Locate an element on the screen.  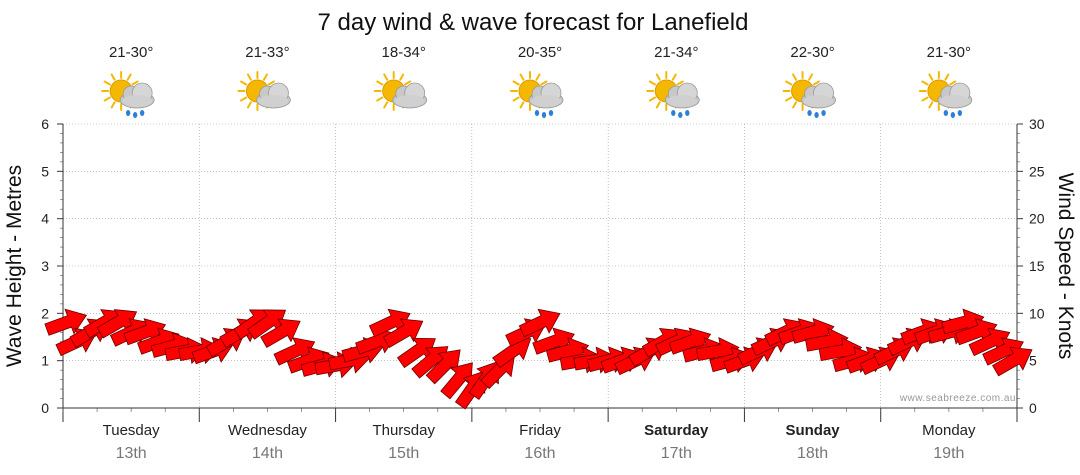
chart-title: 7 day wind & wave forecast for Lanefield is located at coordinates (533, 22).